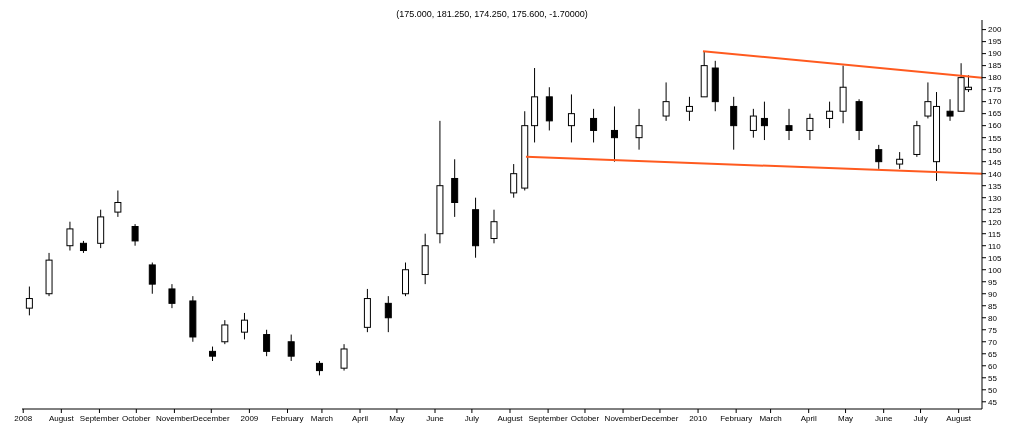 The height and width of the screenshot is (435, 1024). What do you see at coordinates (993, 390) in the screenshot?
I see `y-tick-label: 50` at bounding box center [993, 390].